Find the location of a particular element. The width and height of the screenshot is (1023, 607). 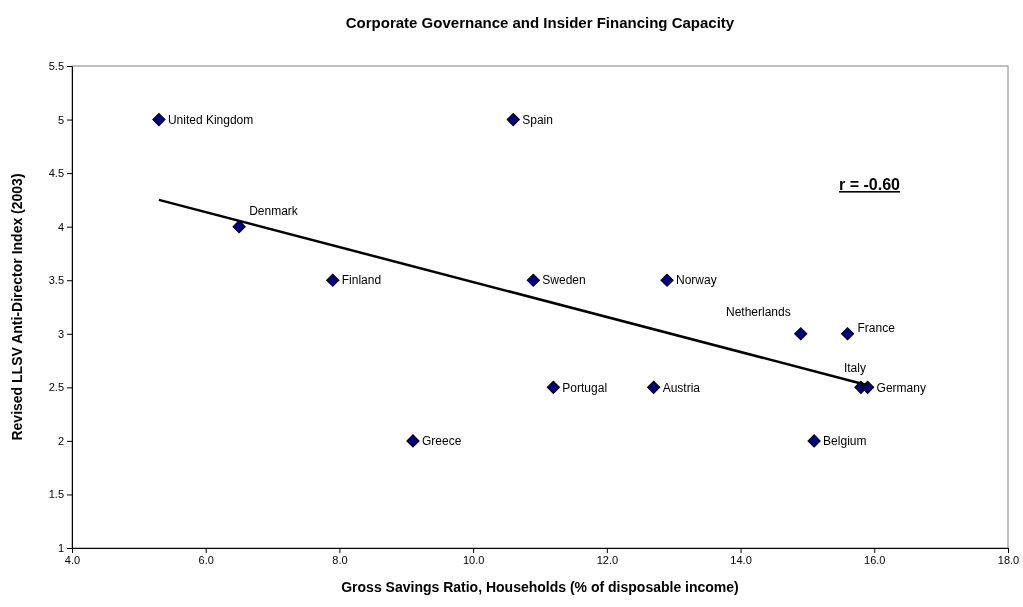

x-tick-label: 18.0 is located at coordinates (1008, 559).